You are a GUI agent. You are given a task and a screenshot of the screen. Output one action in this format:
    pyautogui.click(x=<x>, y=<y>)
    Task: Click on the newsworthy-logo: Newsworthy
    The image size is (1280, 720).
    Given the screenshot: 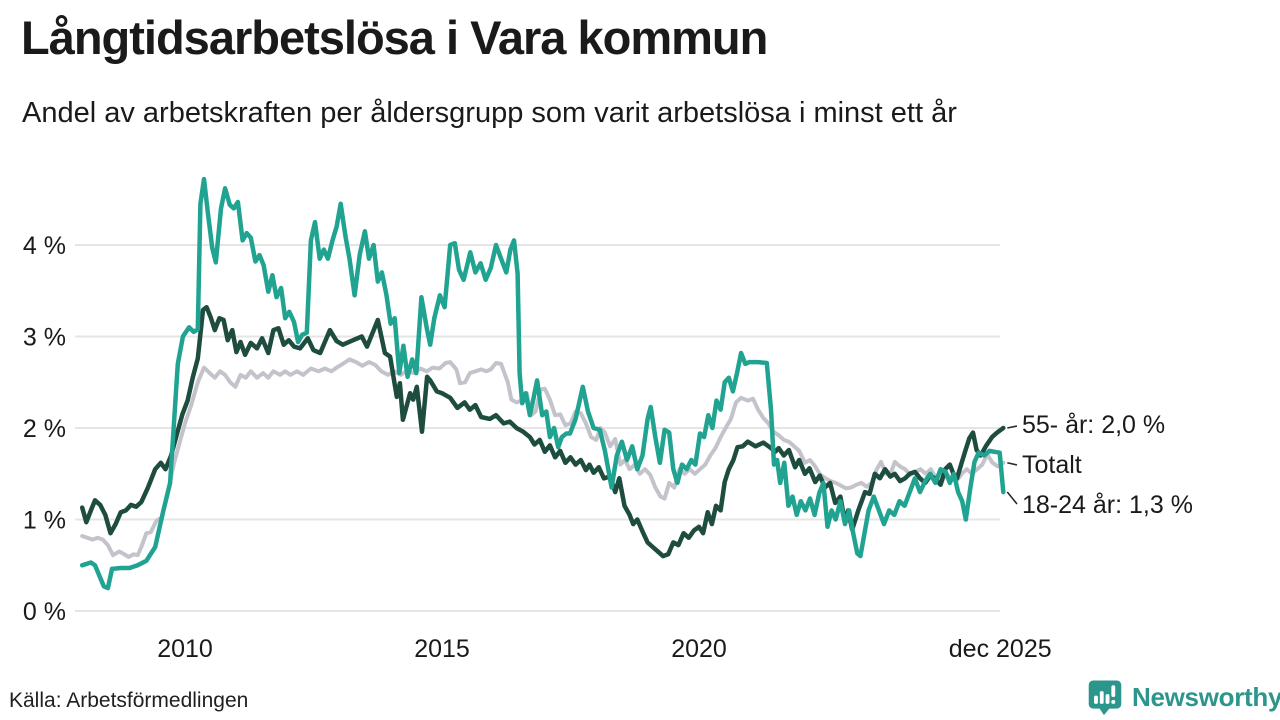 What is the action you would take?
    pyautogui.click(x=1183, y=697)
    